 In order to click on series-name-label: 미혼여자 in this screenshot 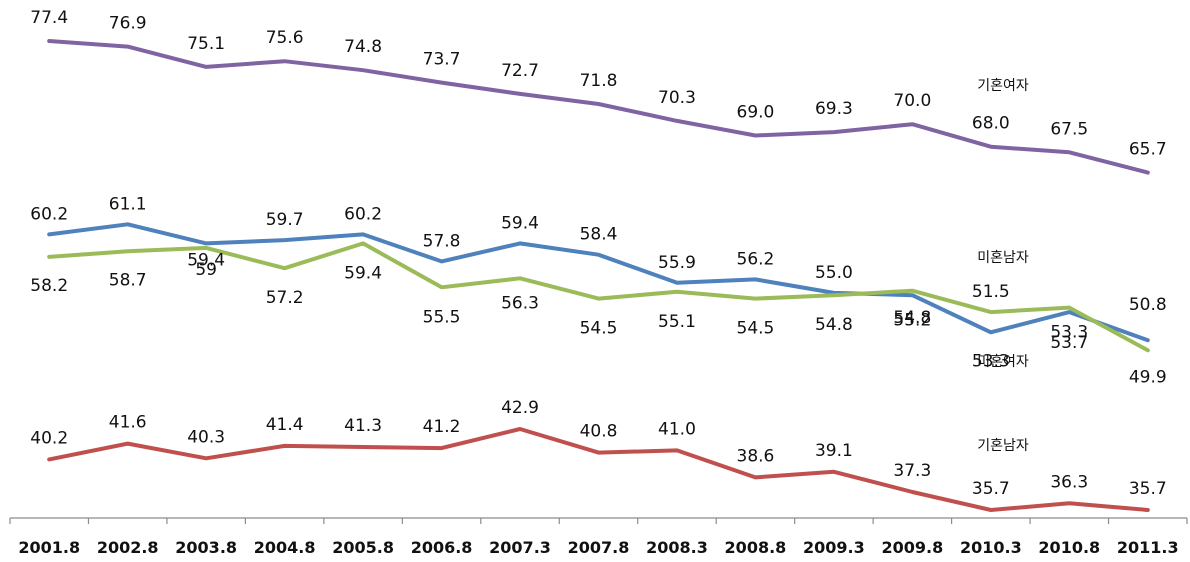, I will do `click(1003, 362)`.